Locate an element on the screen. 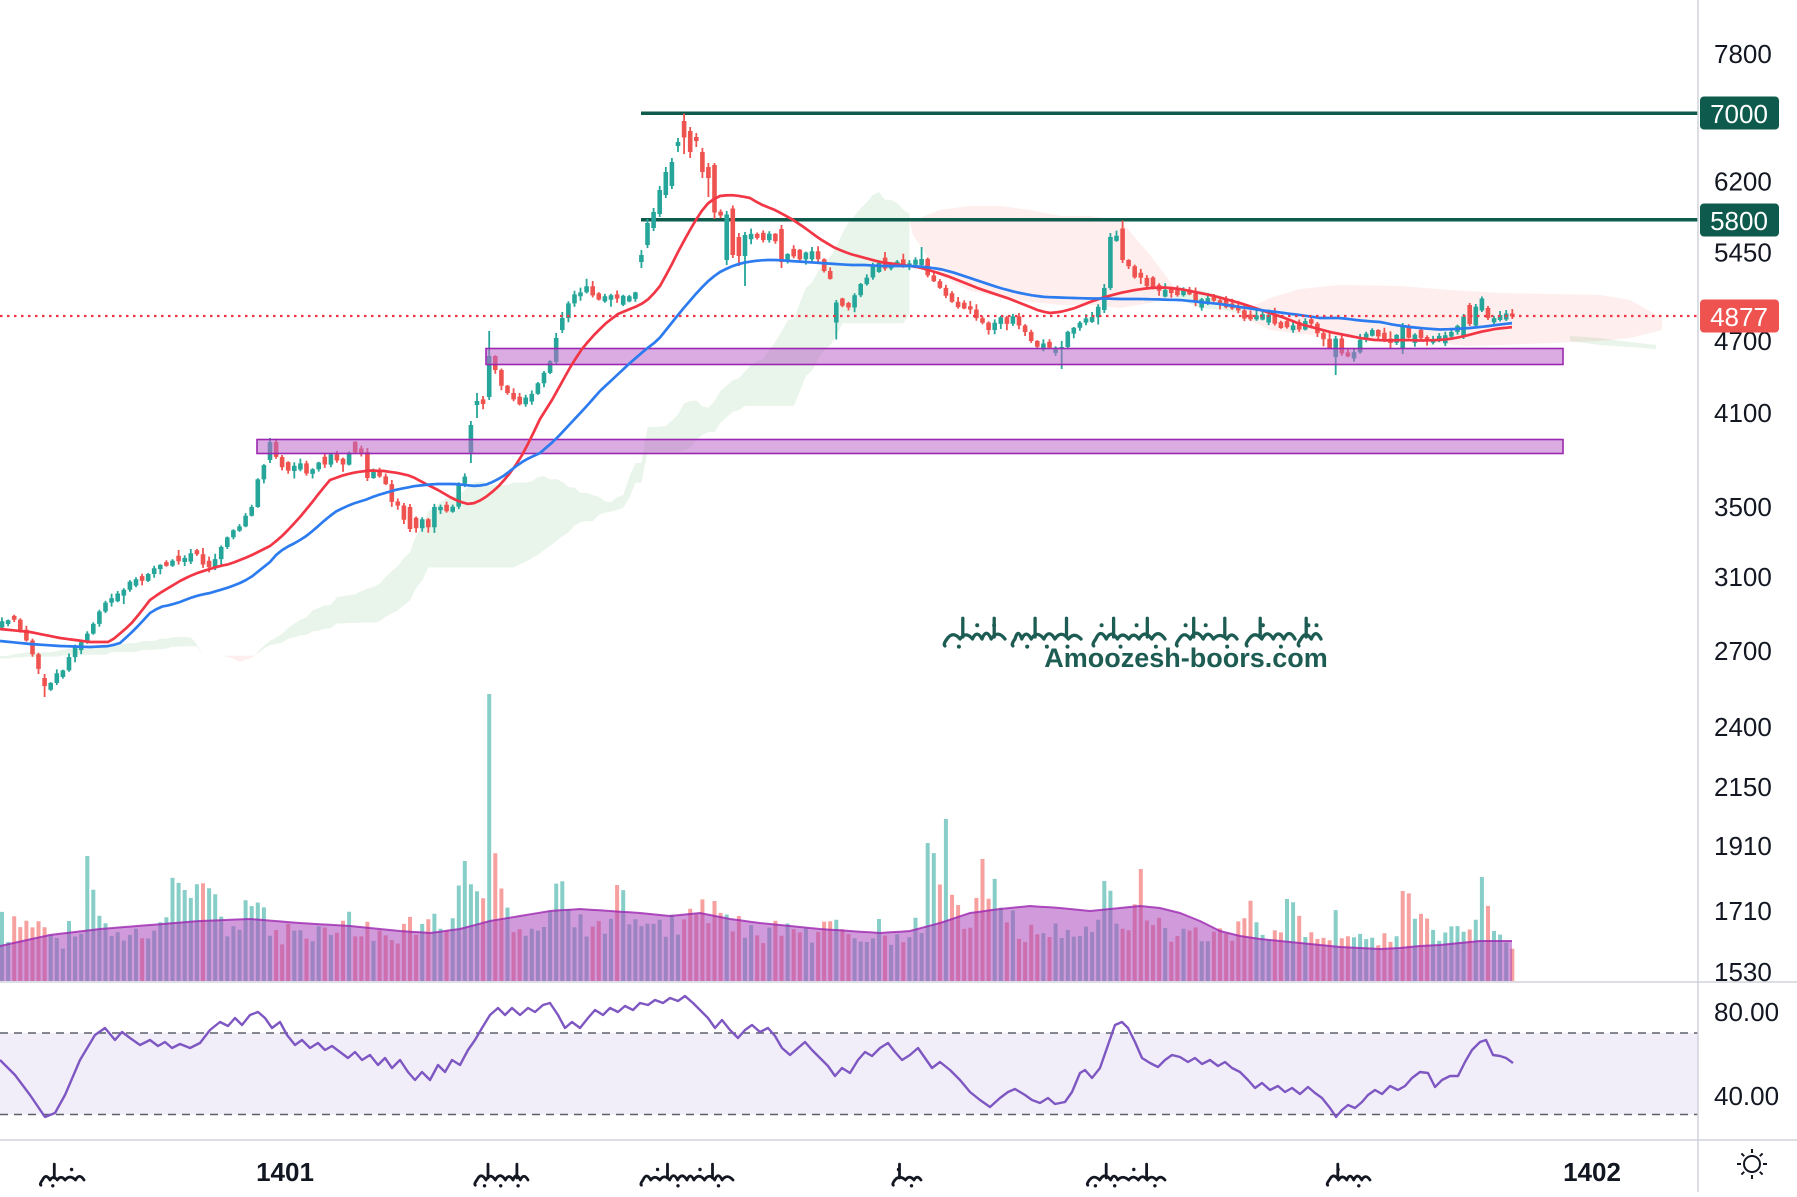 The height and width of the screenshot is (1197, 1797). svg-text: 80.00 is located at coordinates (1746, 1012).